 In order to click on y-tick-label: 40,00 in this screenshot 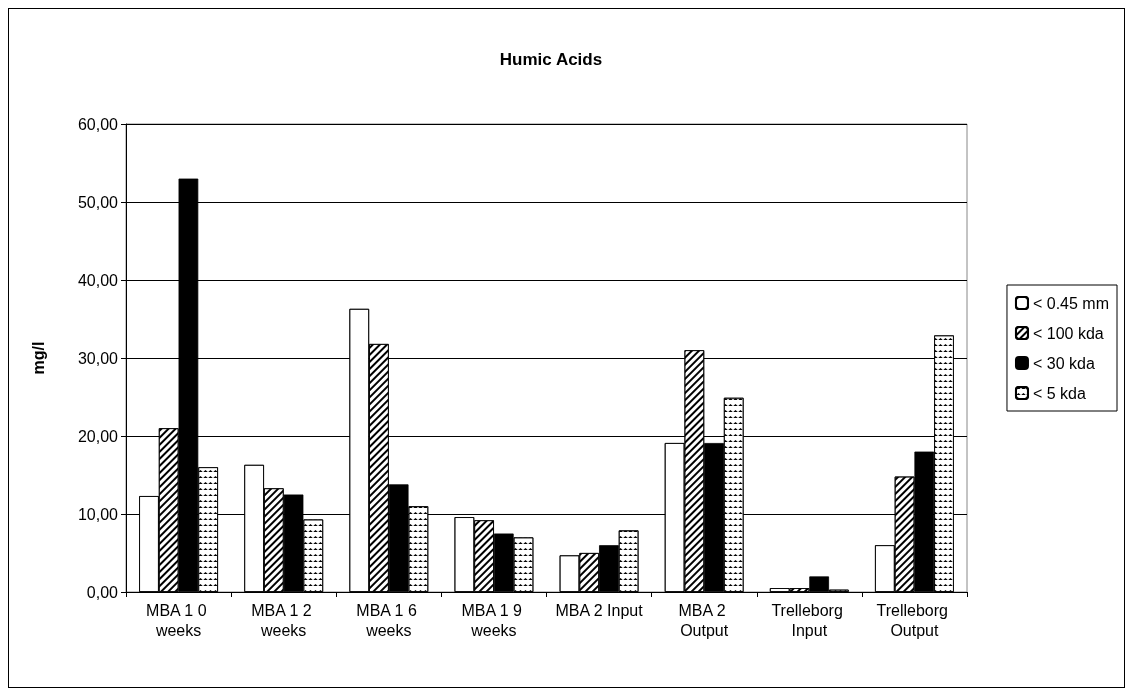, I will do `click(98, 280)`.